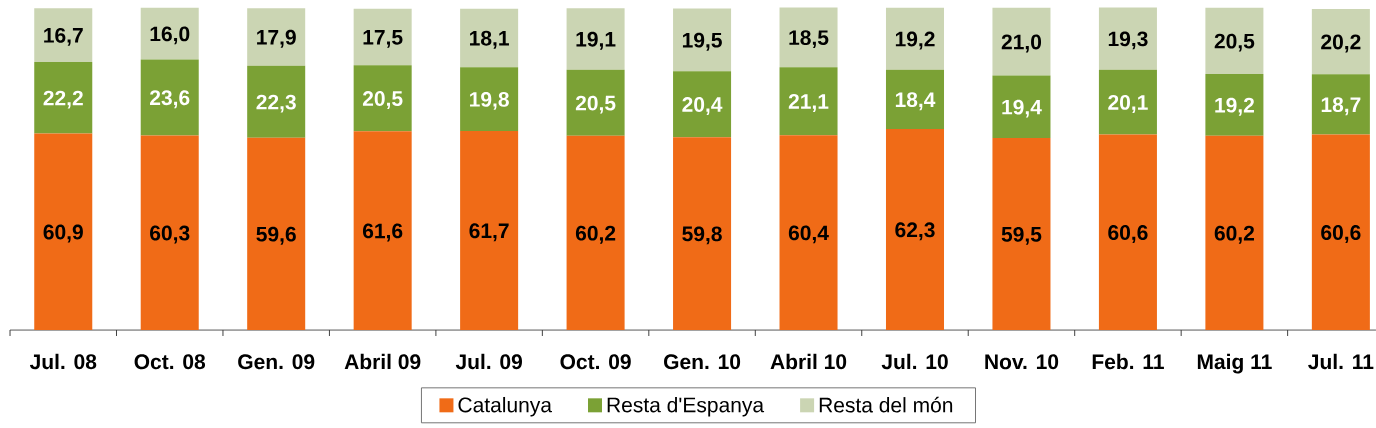 This screenshot has height=428, width=1376. I want to click on data-label: 60,9, so click(63, 233).